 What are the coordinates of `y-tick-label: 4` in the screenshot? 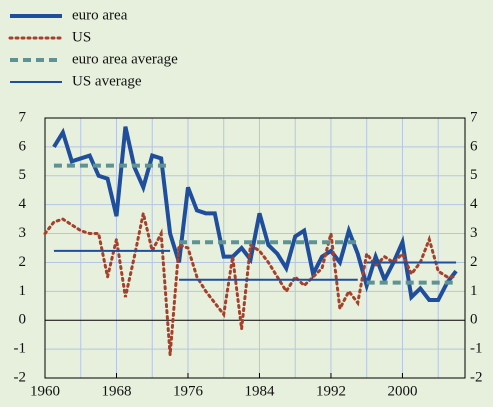 It's located at (23, 204).